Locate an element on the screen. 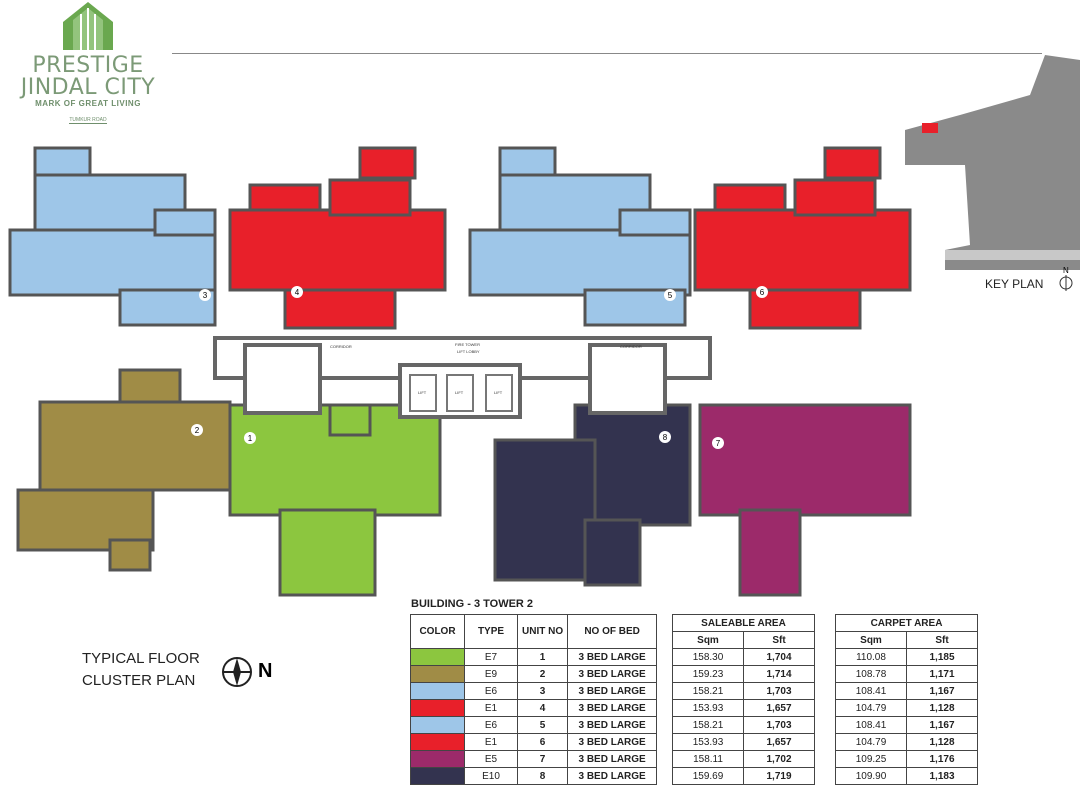 This screenshot has width=1085, height=785. saleable-sqm-cell: 159.69 is located at coordinates (708, 776).